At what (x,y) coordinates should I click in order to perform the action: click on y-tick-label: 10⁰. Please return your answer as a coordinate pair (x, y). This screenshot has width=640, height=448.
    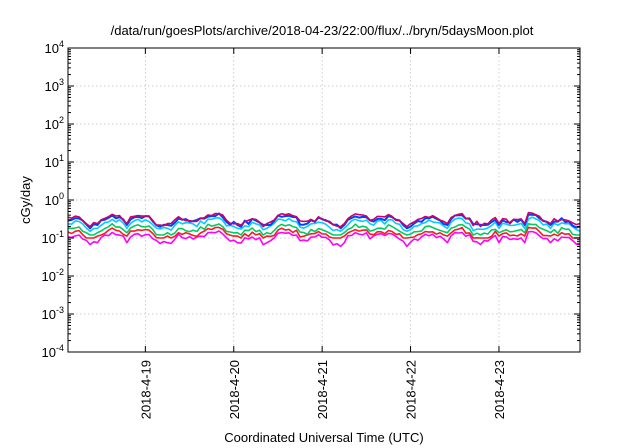
    Looking at the image, I should click on (54, 199).